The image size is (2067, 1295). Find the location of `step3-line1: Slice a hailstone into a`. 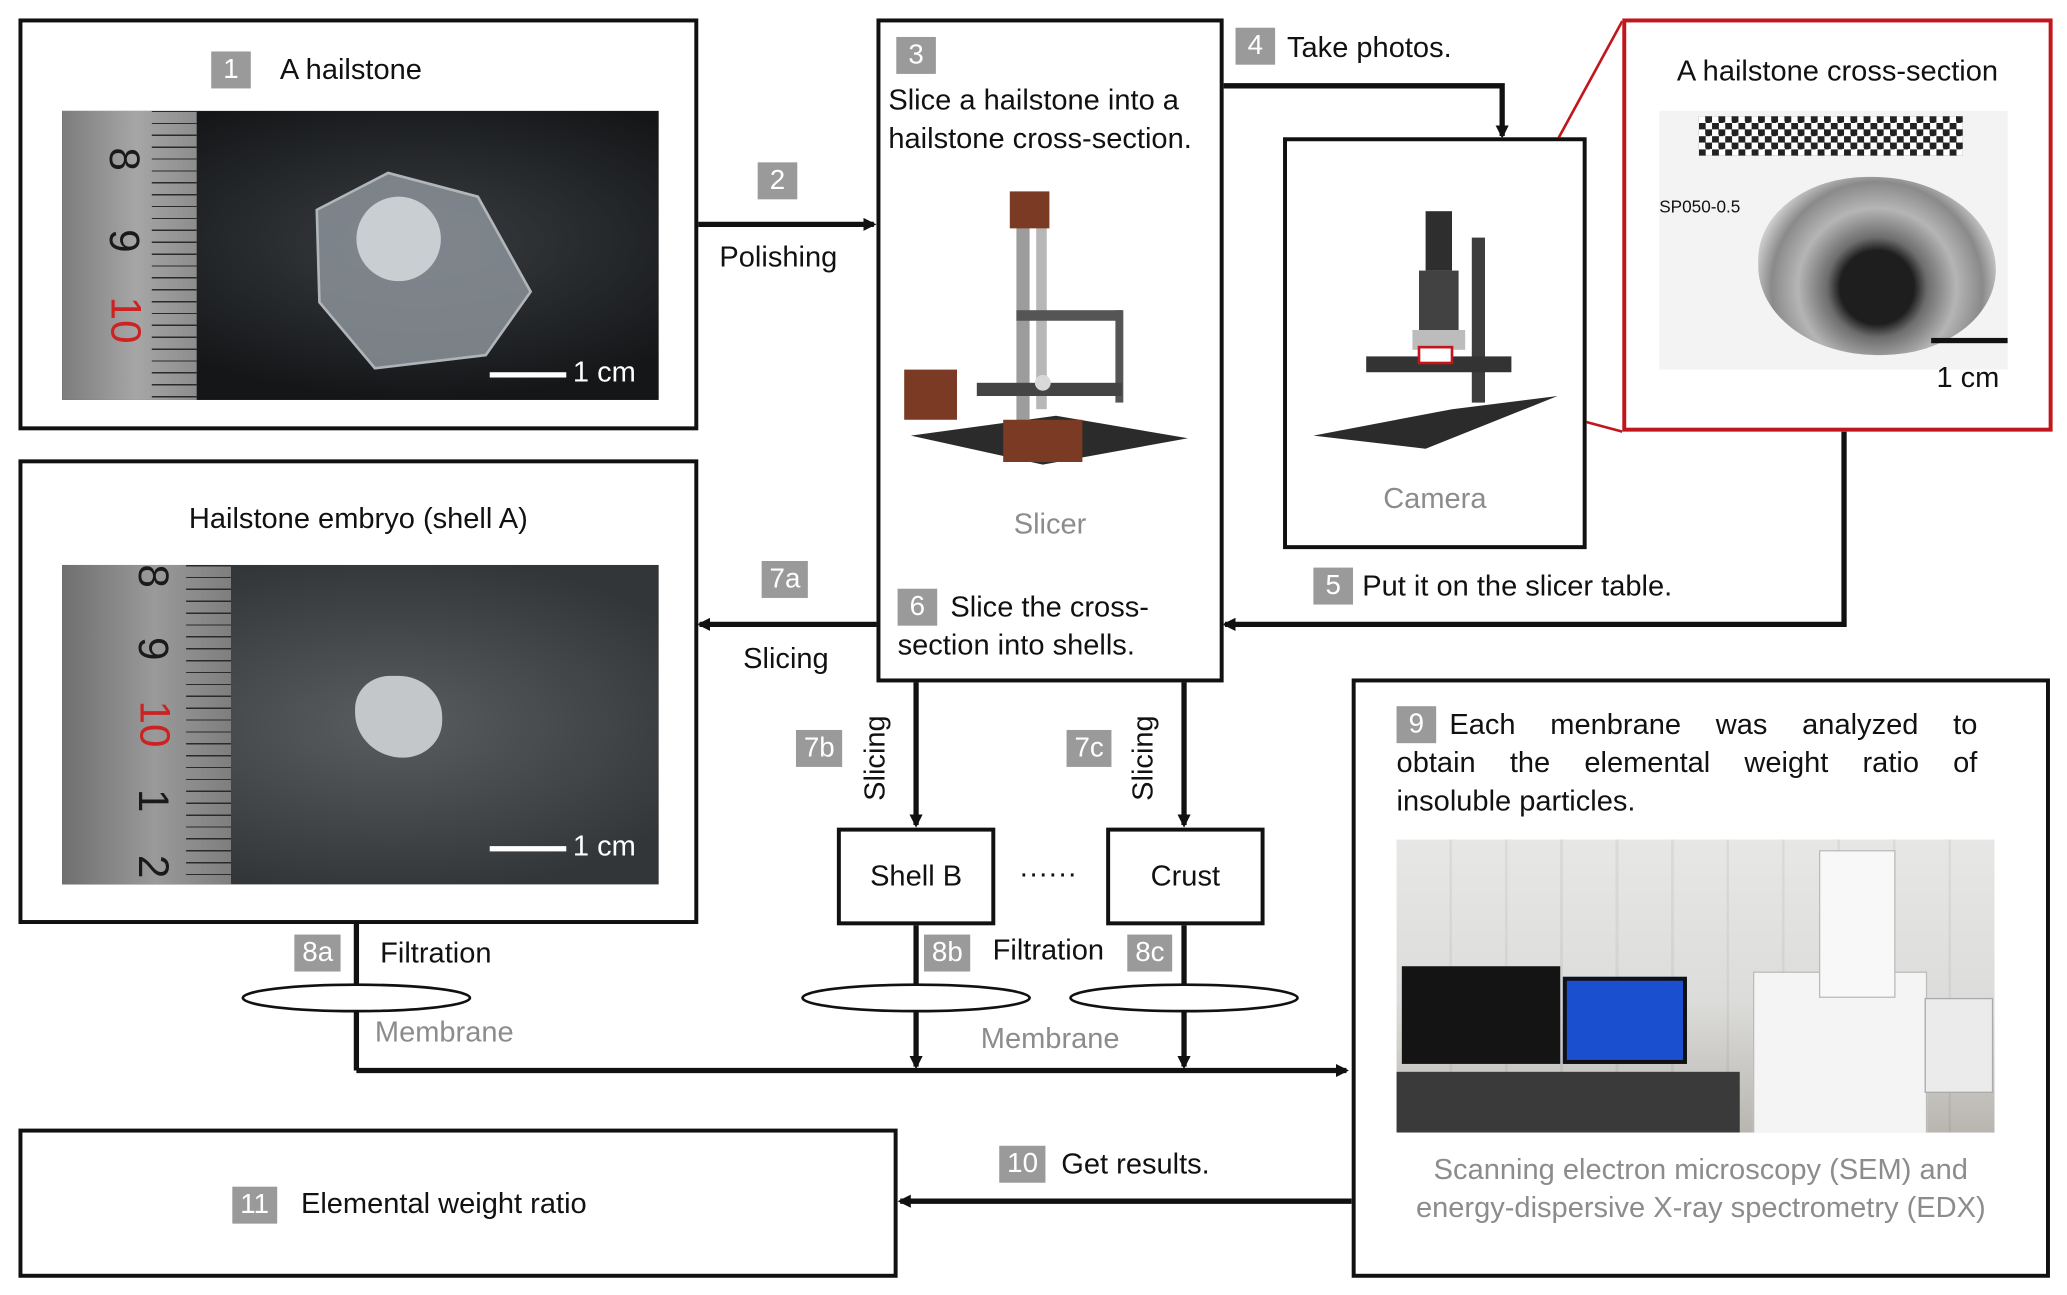

step3-line1: Slice a hailstone into a is located at coordinates (1033, 100).